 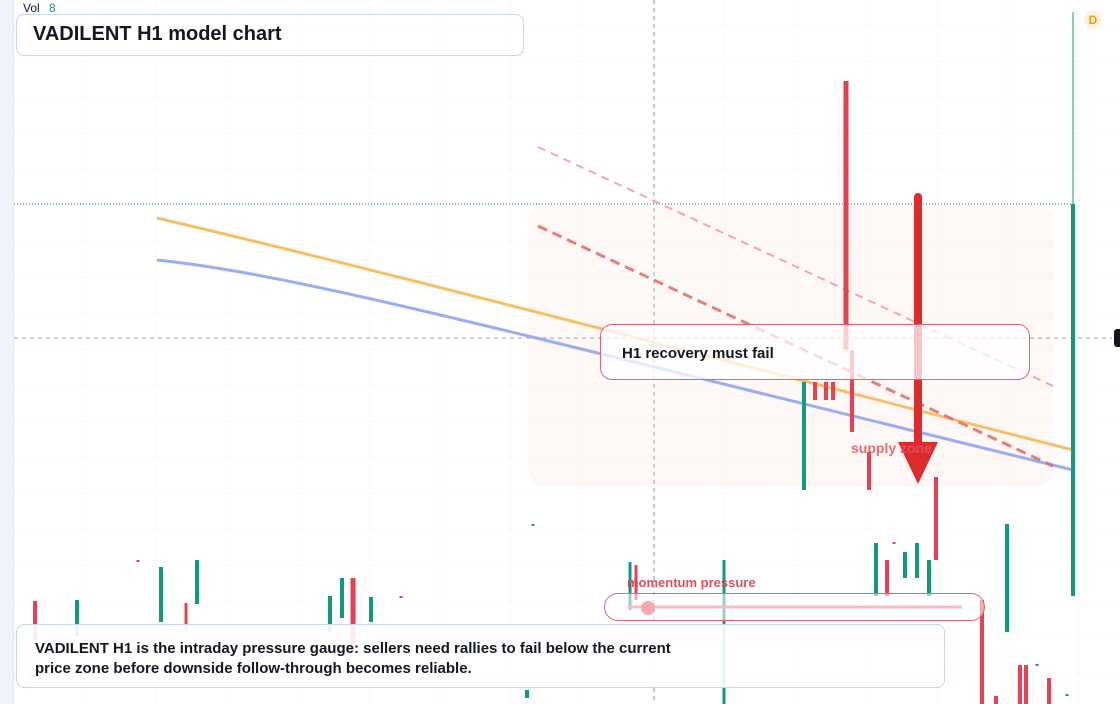 What do you see at coordinates (270, 35) in the screenshot?
I see `chart-title: VADILENT H1 model chart` at bounding box center [270, 35].